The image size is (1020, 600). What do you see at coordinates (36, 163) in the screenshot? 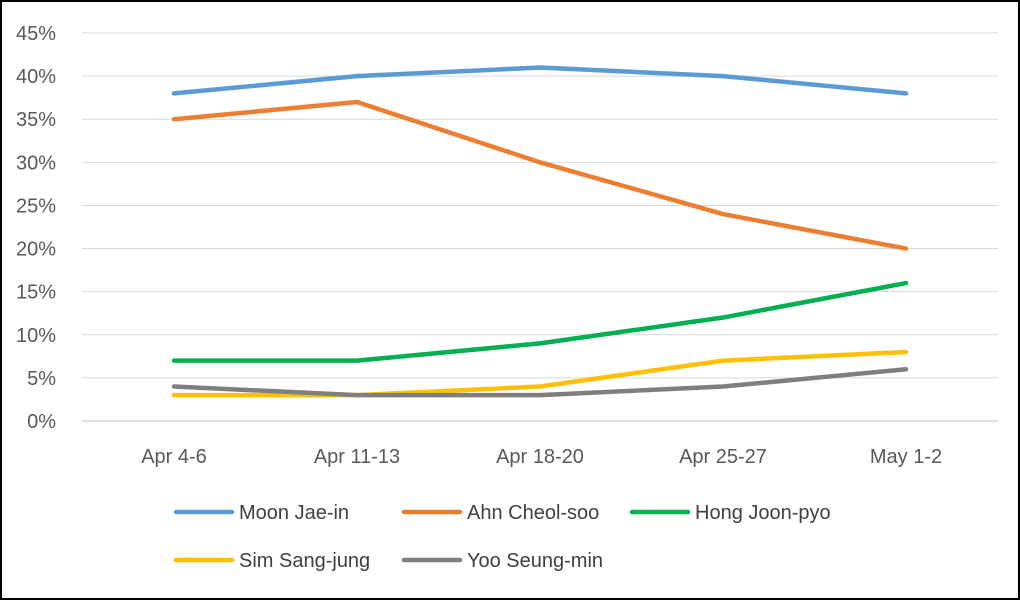
I see `y-tick-label: 30%` at bounding box center [36, 163].